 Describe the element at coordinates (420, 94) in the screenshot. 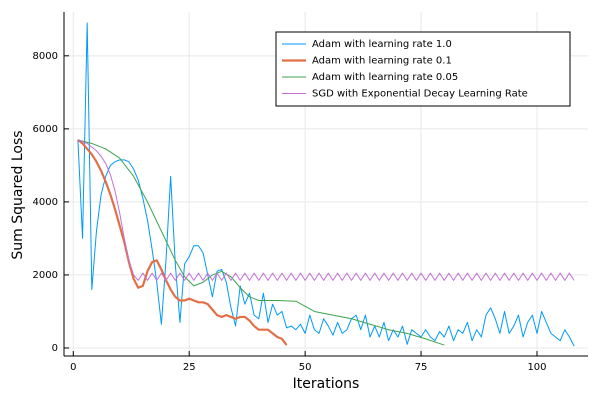

I see `legend-label: SGD with Exponential Decay Learning Rate` at that location.